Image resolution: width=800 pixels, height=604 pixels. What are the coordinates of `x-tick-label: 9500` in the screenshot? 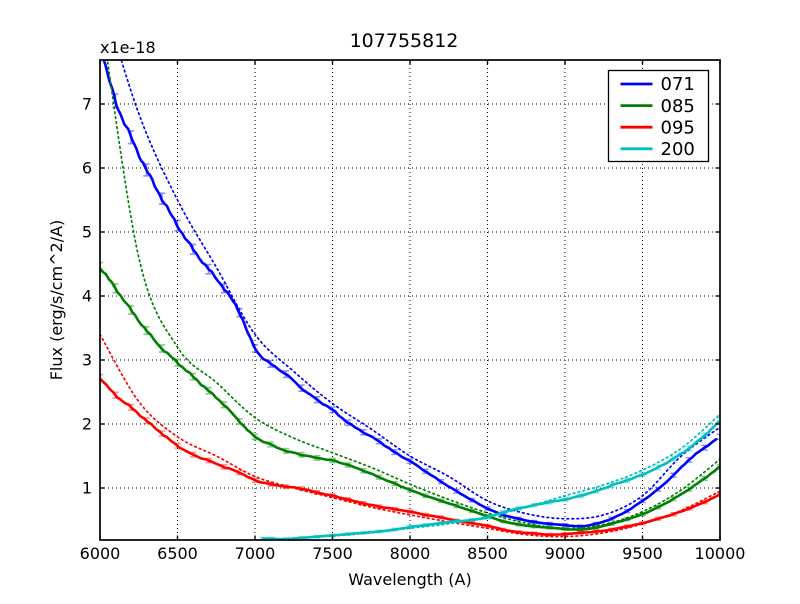 It's located at (642, 553).